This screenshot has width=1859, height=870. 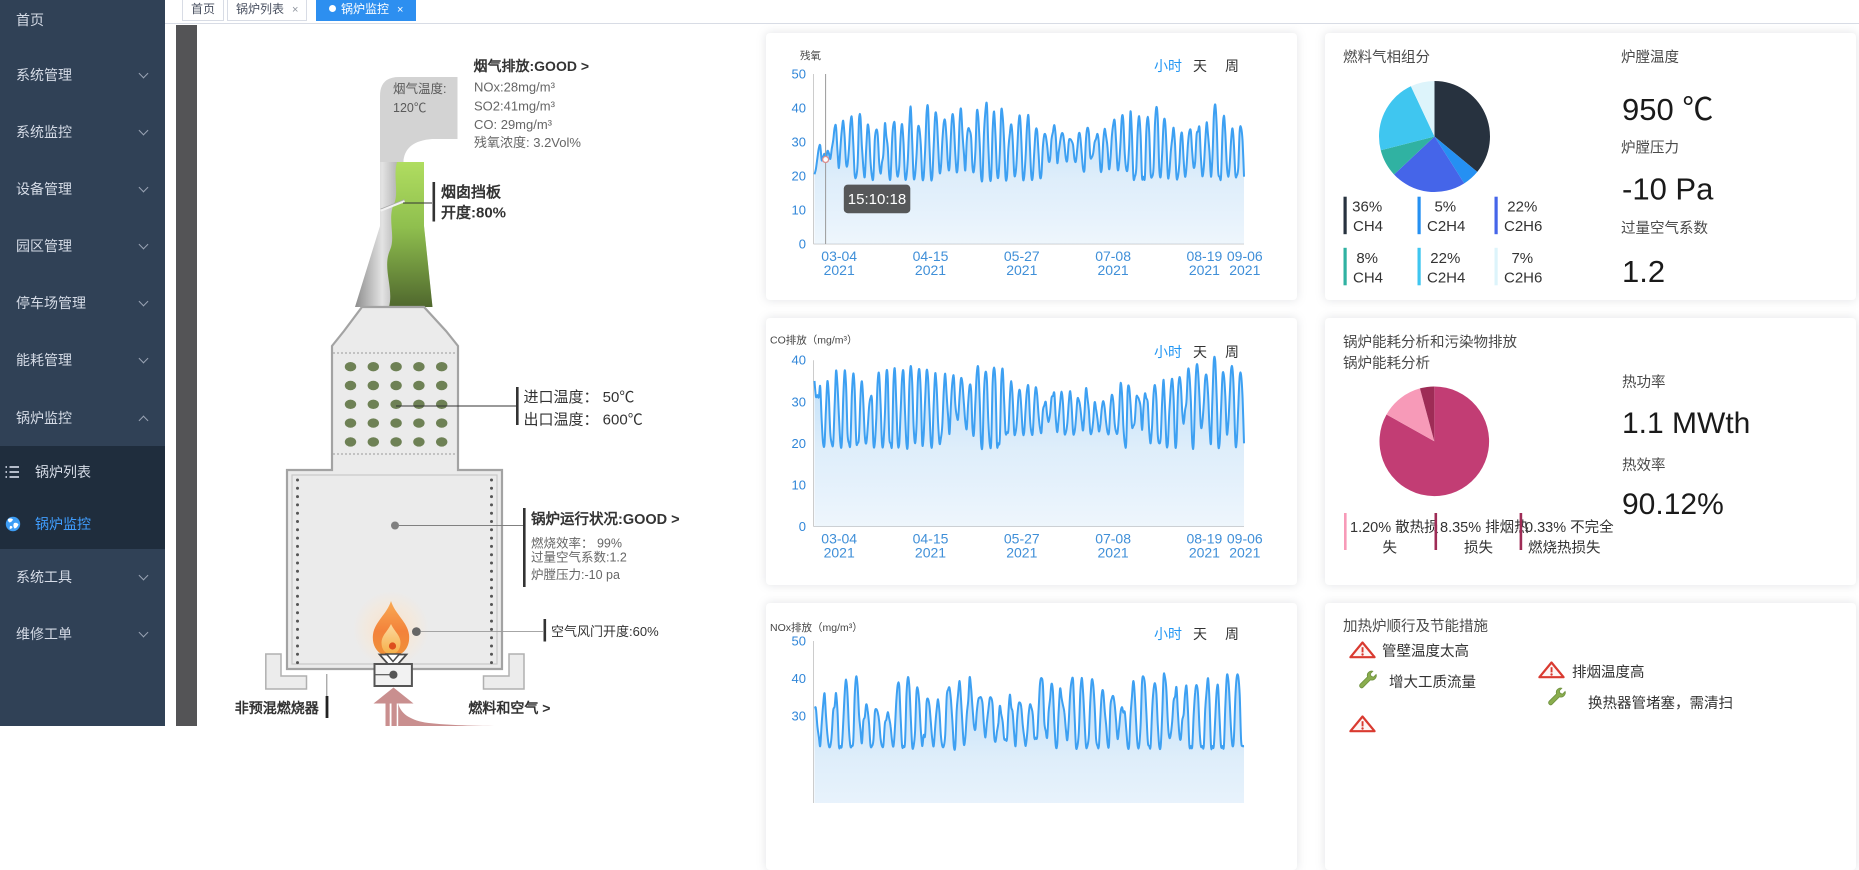 I want to click on svg-text: 36%, so click(x=1367, y=207).